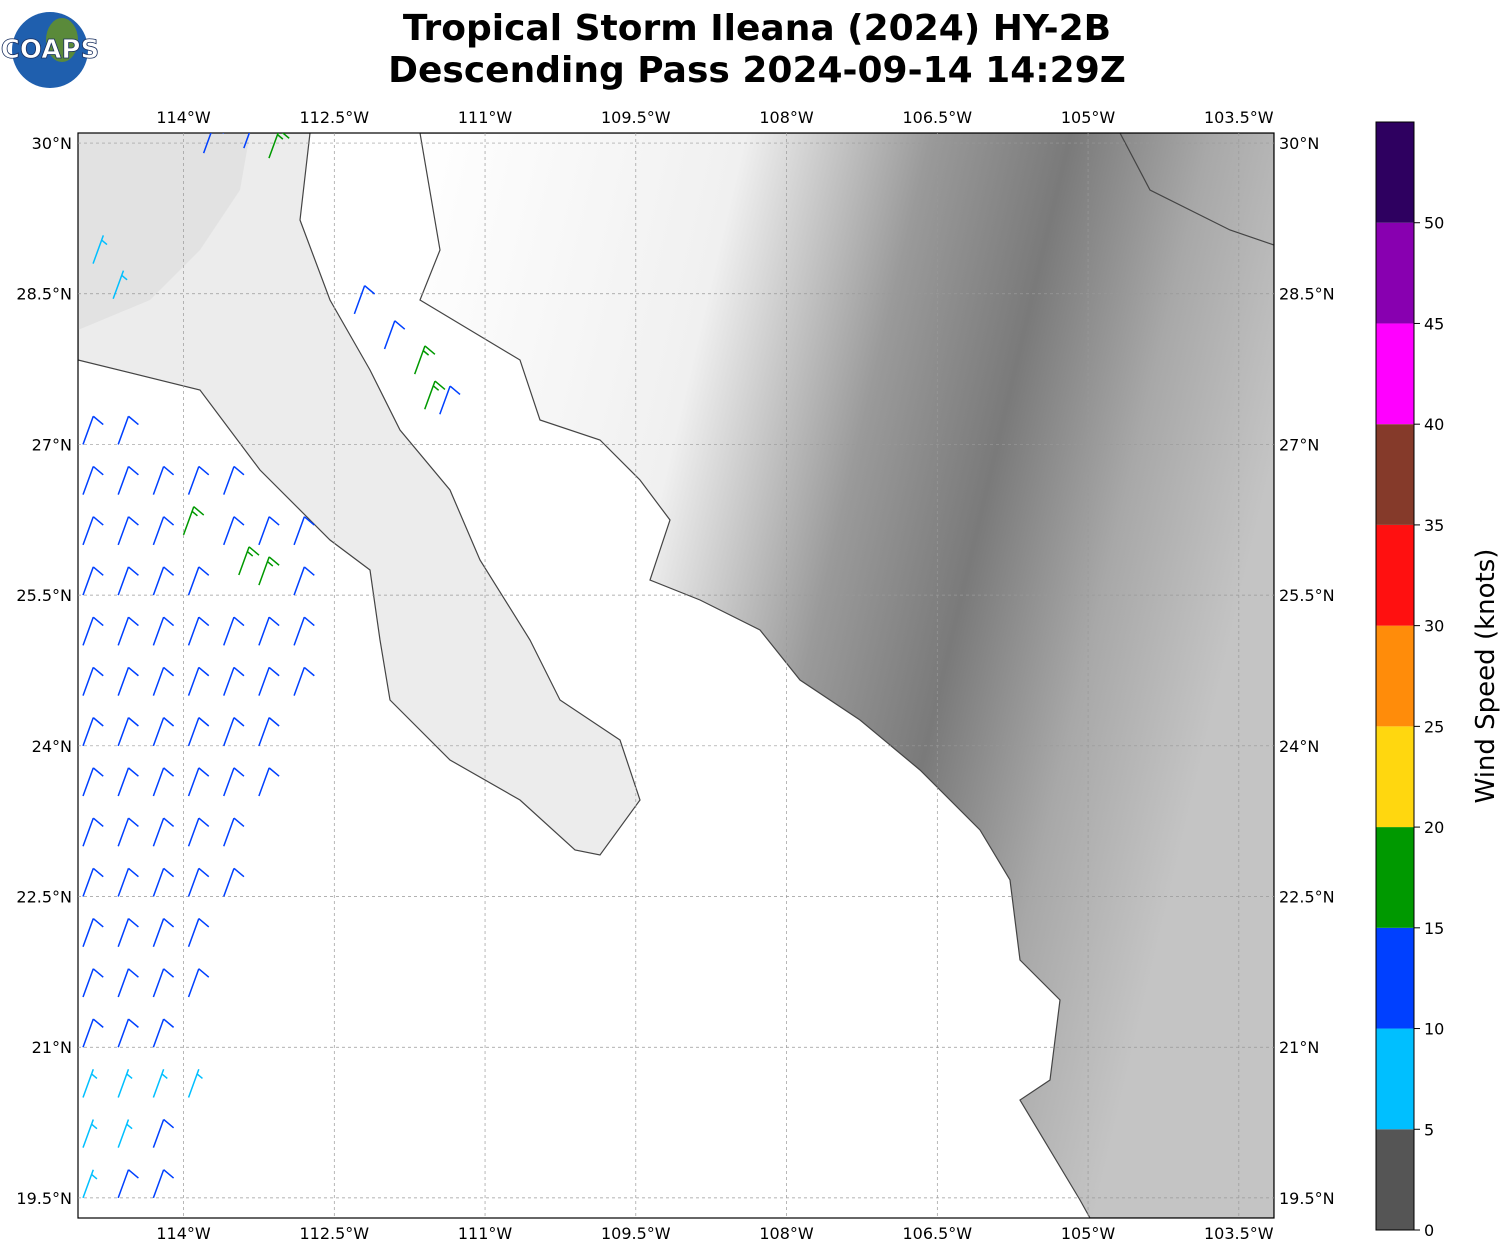 The image size is (1512, 1255). Describe the element at coordinates (1434, 928) in the screenshot. I see `colorbar-tick-label: 15` at that location.